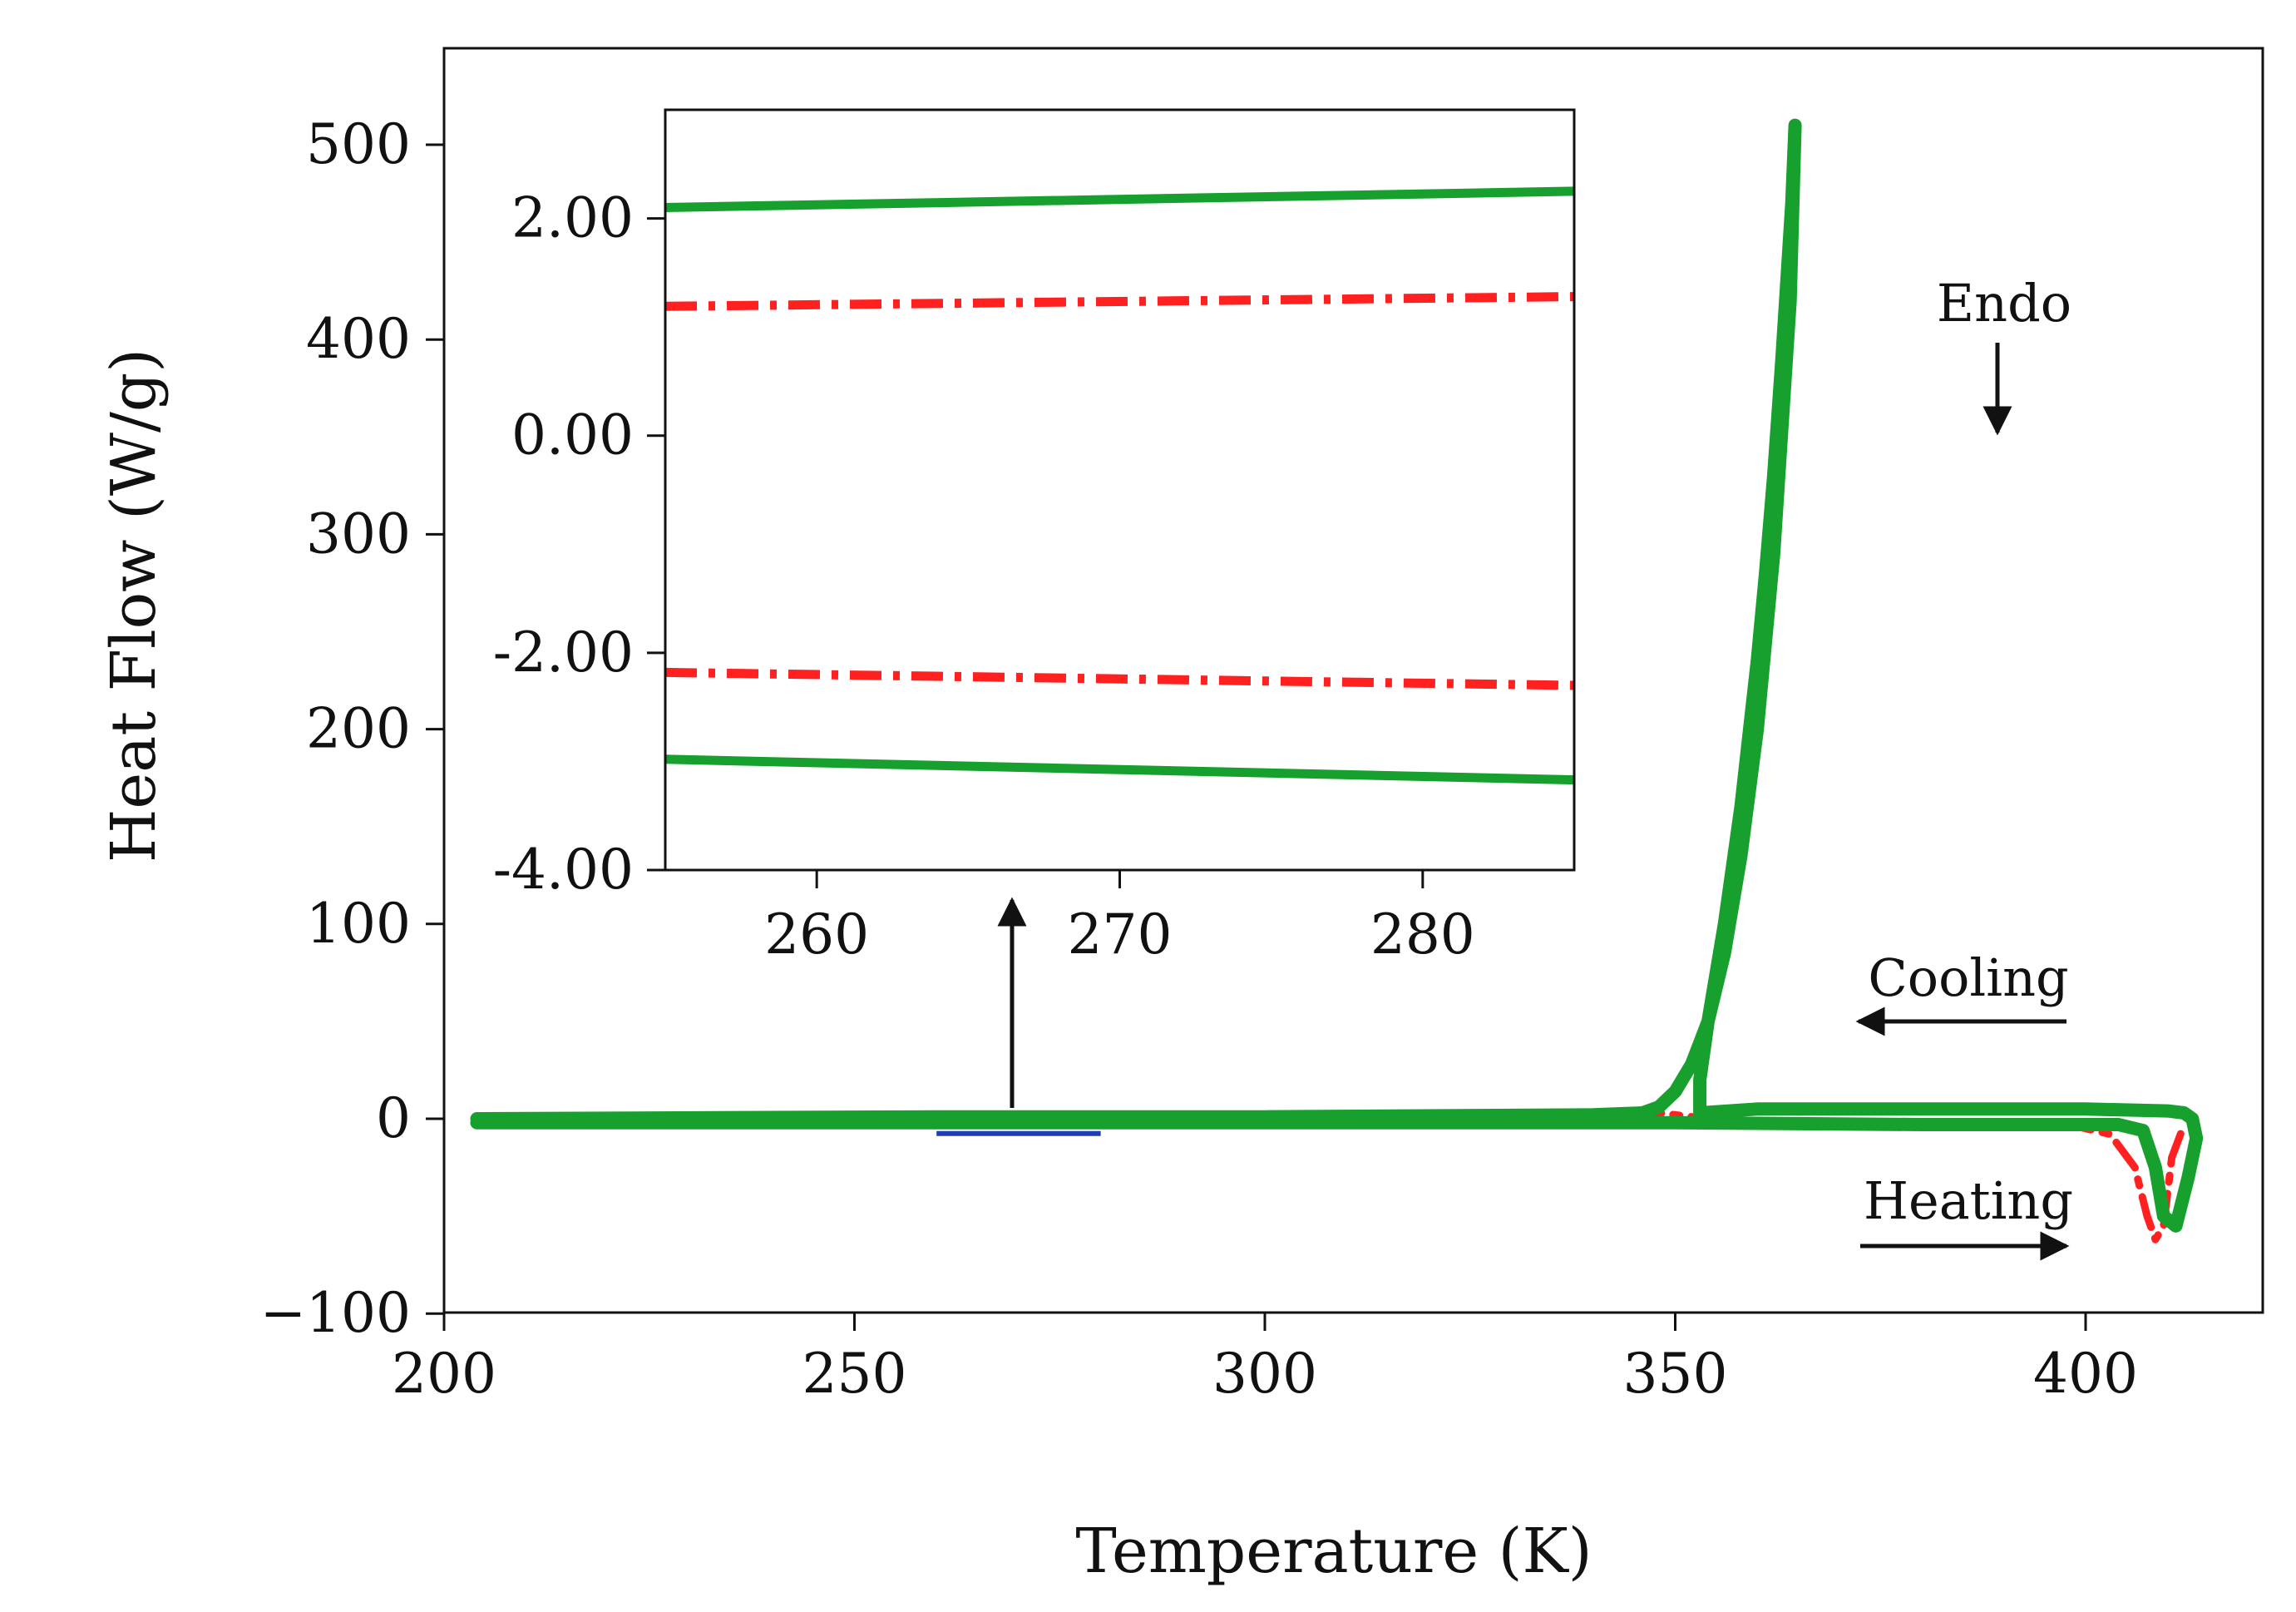 This screenshot has width=2296, height=1612. Describe the element at coordinates (358, 924) in the screenshot. I see `y-tick-label: 100` at that location.